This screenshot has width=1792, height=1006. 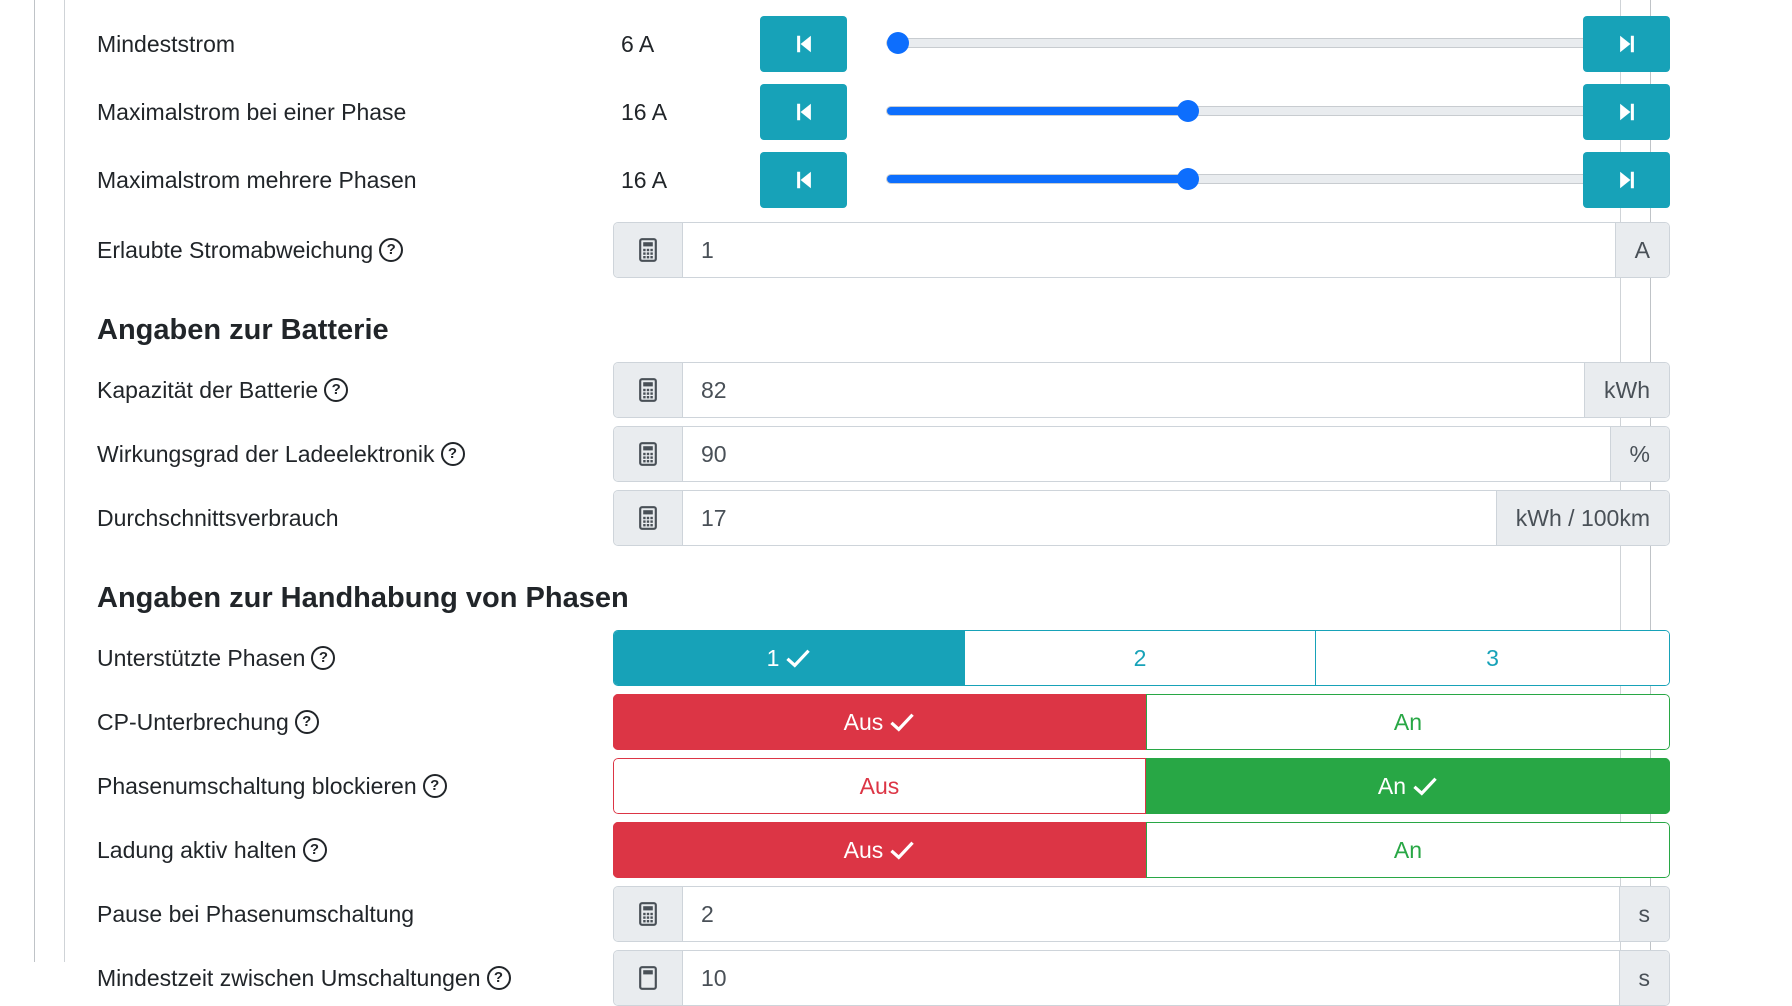 I want to click on battery-capacity-unit: kWh, so click(x=1626, y=390).